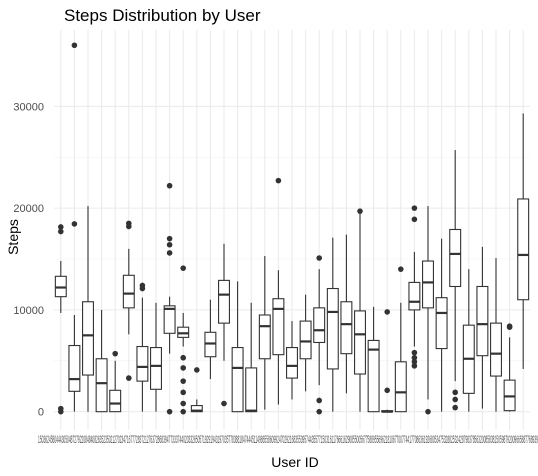 This screenshot has width=538, height=476. I want to click on y-tick-label: 30000, so click(28, 107).